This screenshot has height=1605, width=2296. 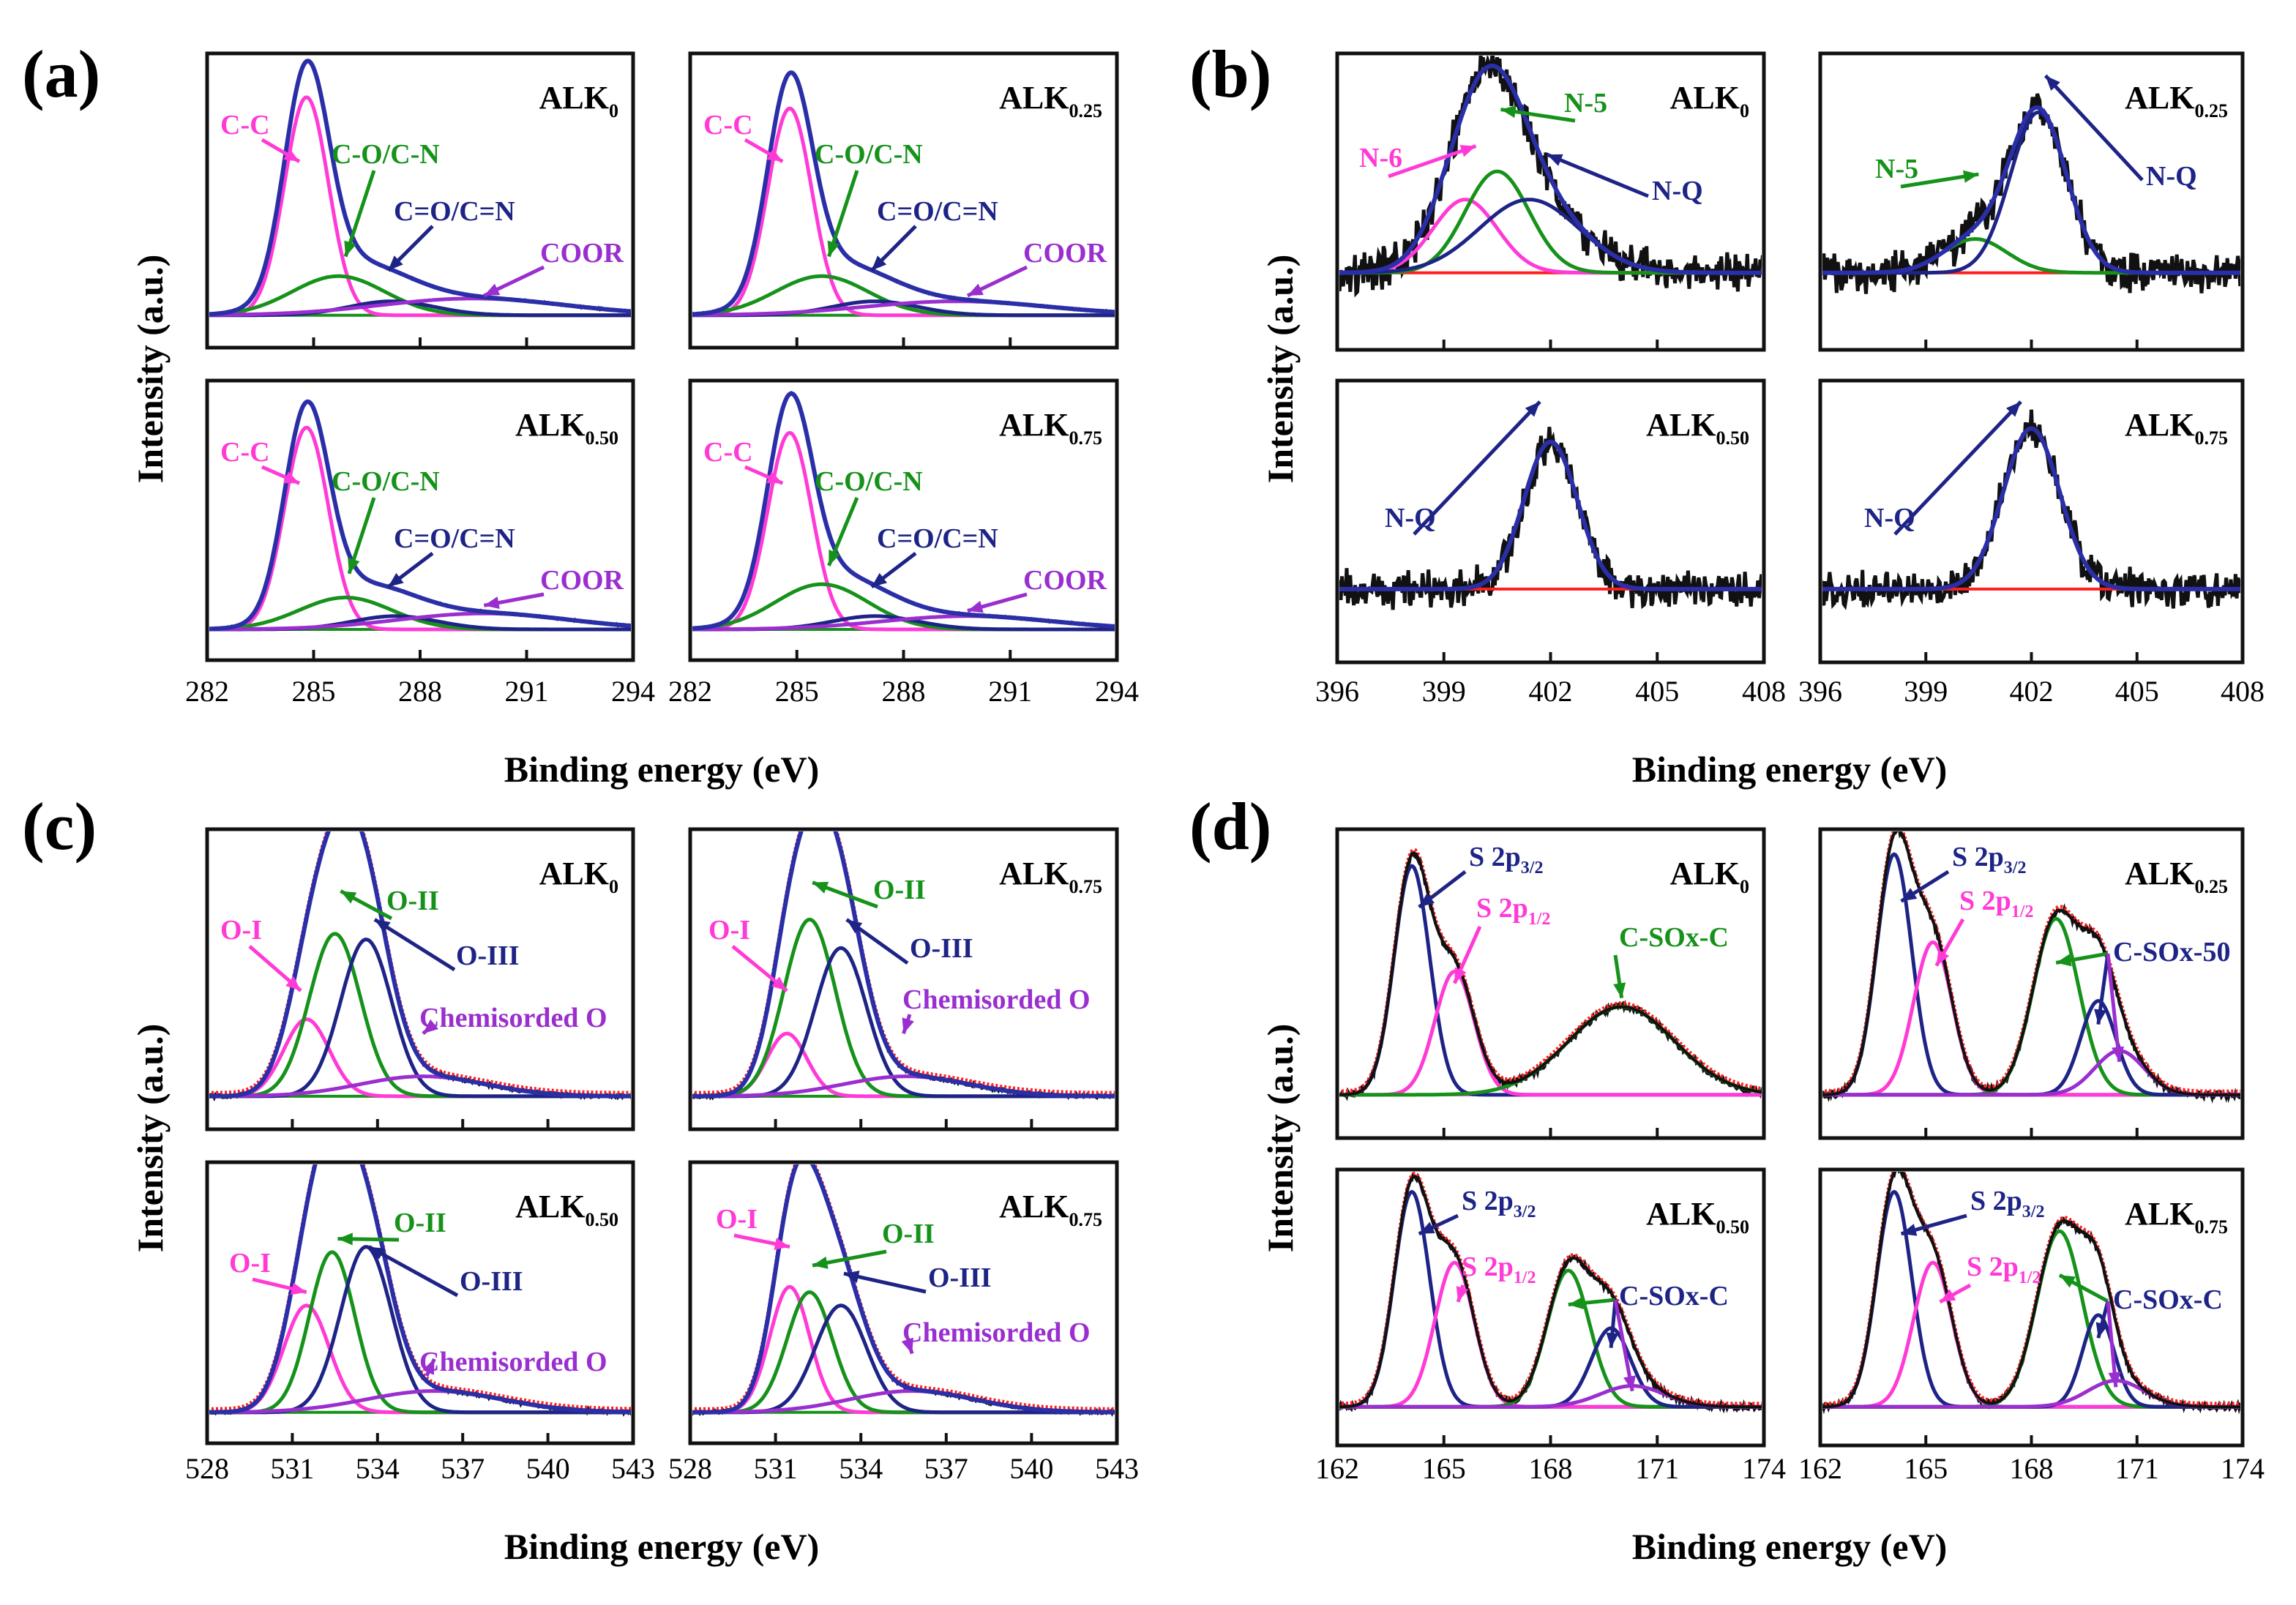 I want to click on sample-name-label: ALK0.50, so click(x=566, y=428).